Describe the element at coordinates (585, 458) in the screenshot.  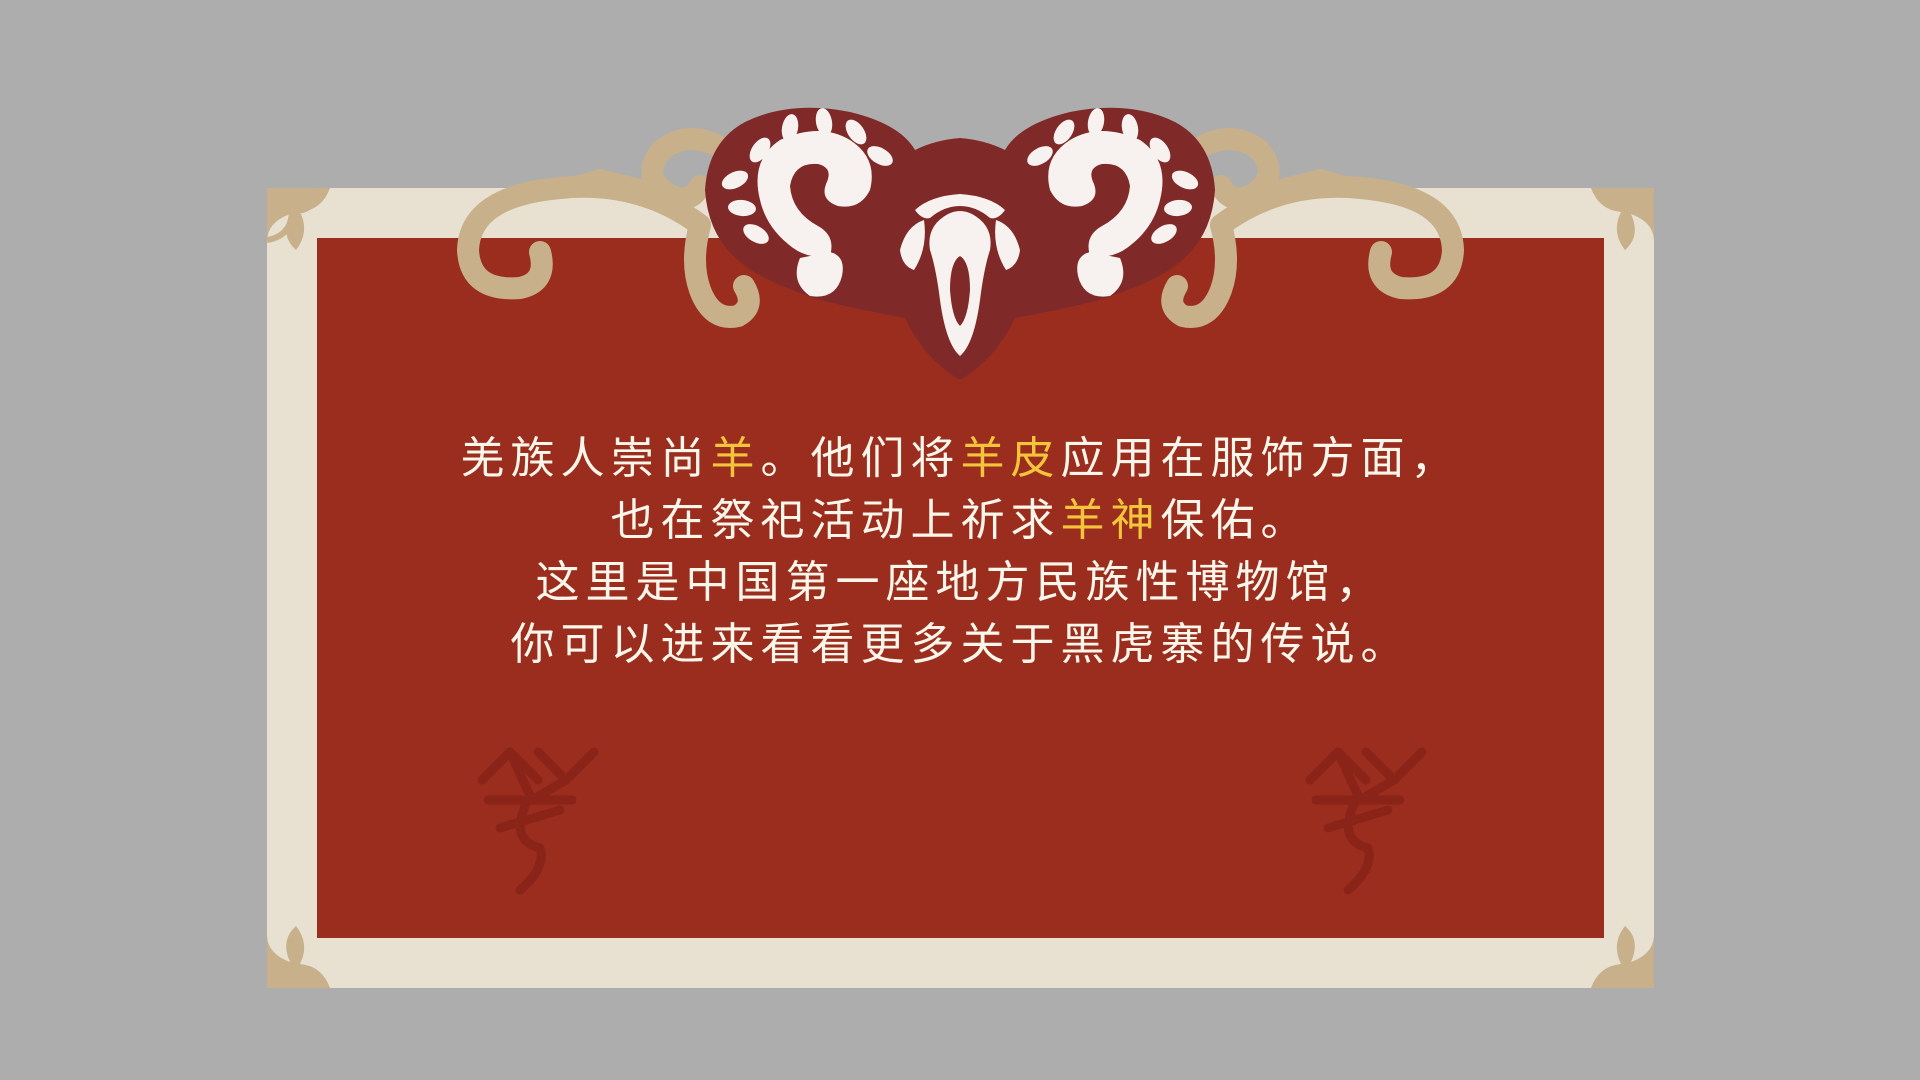
I see `message-segment: 羌族人崇尚` at that location.